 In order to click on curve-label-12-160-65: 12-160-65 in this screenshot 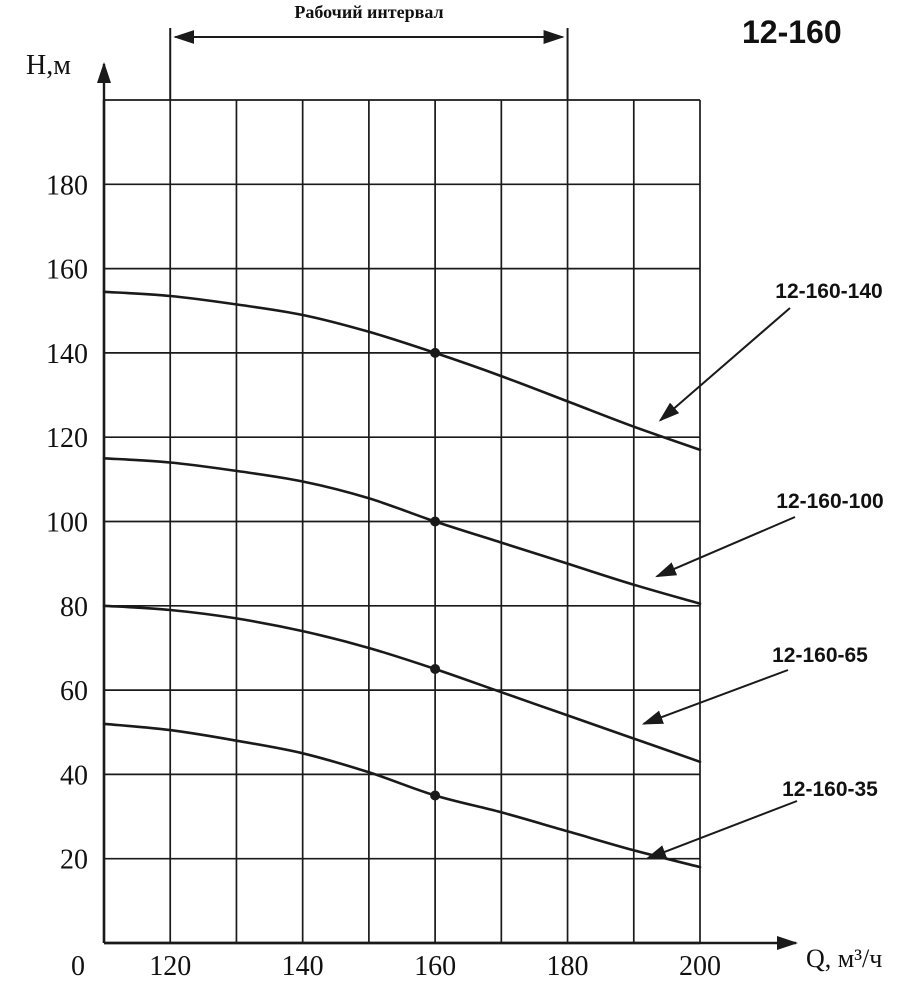, I will do `click(820, 655)`.